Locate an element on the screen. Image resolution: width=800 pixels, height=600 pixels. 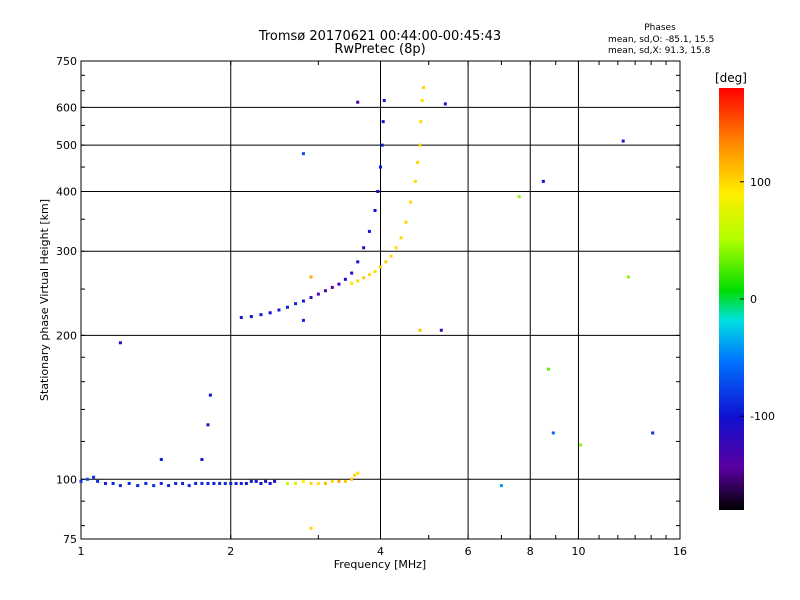
phase-stats-o: mean, sd,O: -85.1, 15.5 is located at coordinates (661, 40).